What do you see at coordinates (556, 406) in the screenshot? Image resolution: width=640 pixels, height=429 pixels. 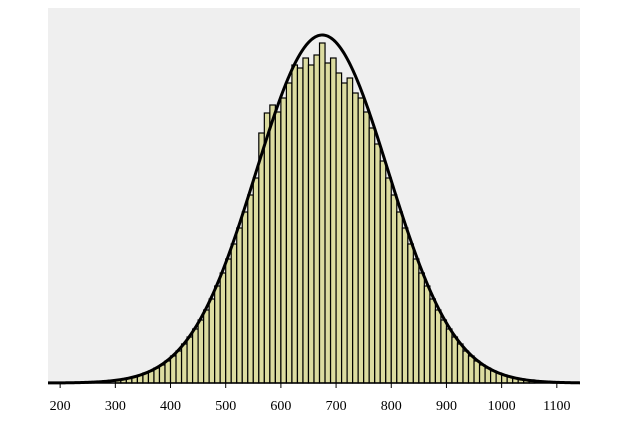 I see `x-tick-label: 1100` at bounding box center [556, 406].